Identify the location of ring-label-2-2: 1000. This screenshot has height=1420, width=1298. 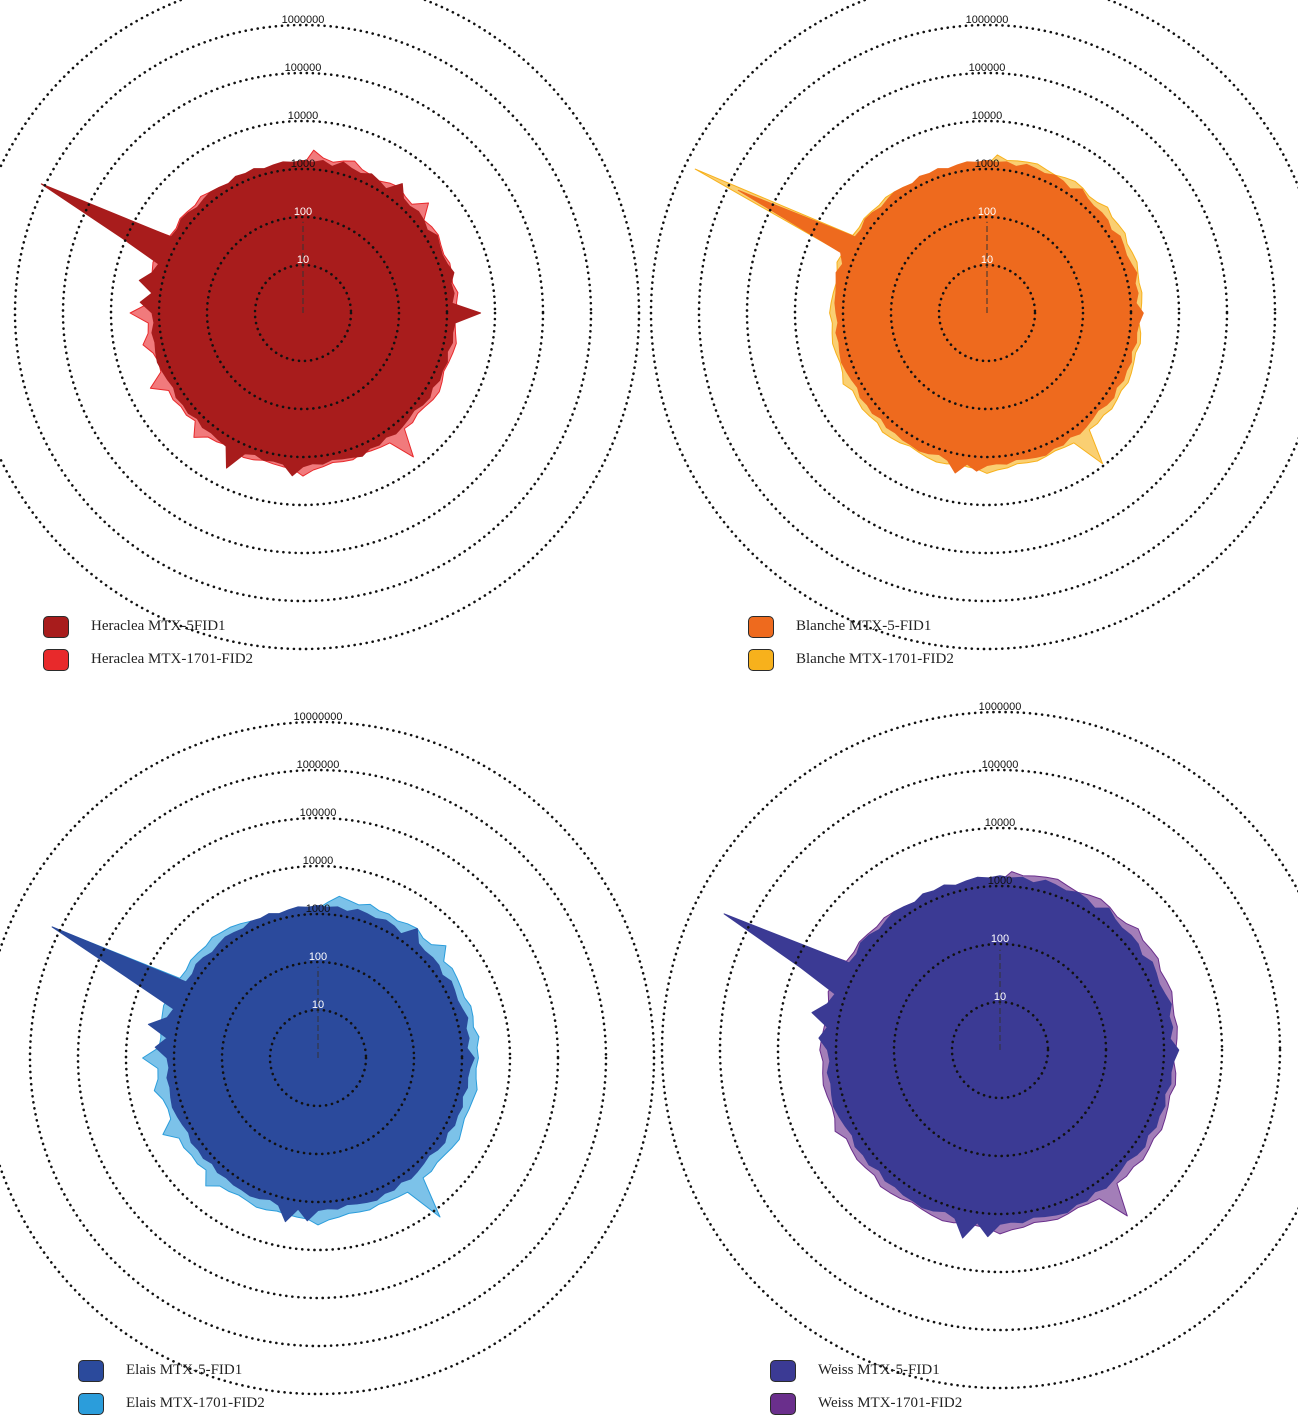
(318, 909).